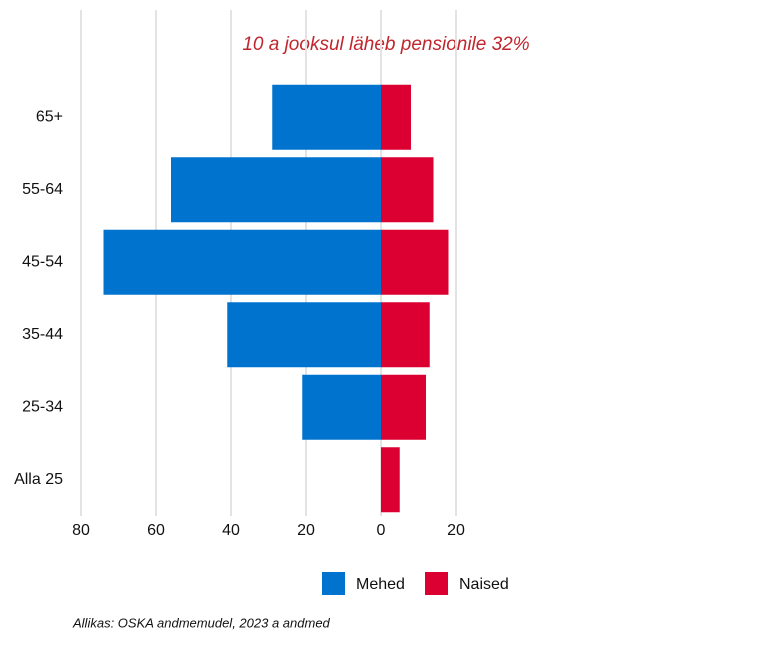 This screenshot has height=645, width=768. Describe the element at coordinates (201, 622) in the screenshot. I see `source-note: Allikas: OSKA andmemudel, 2023 a andmed` at that location.